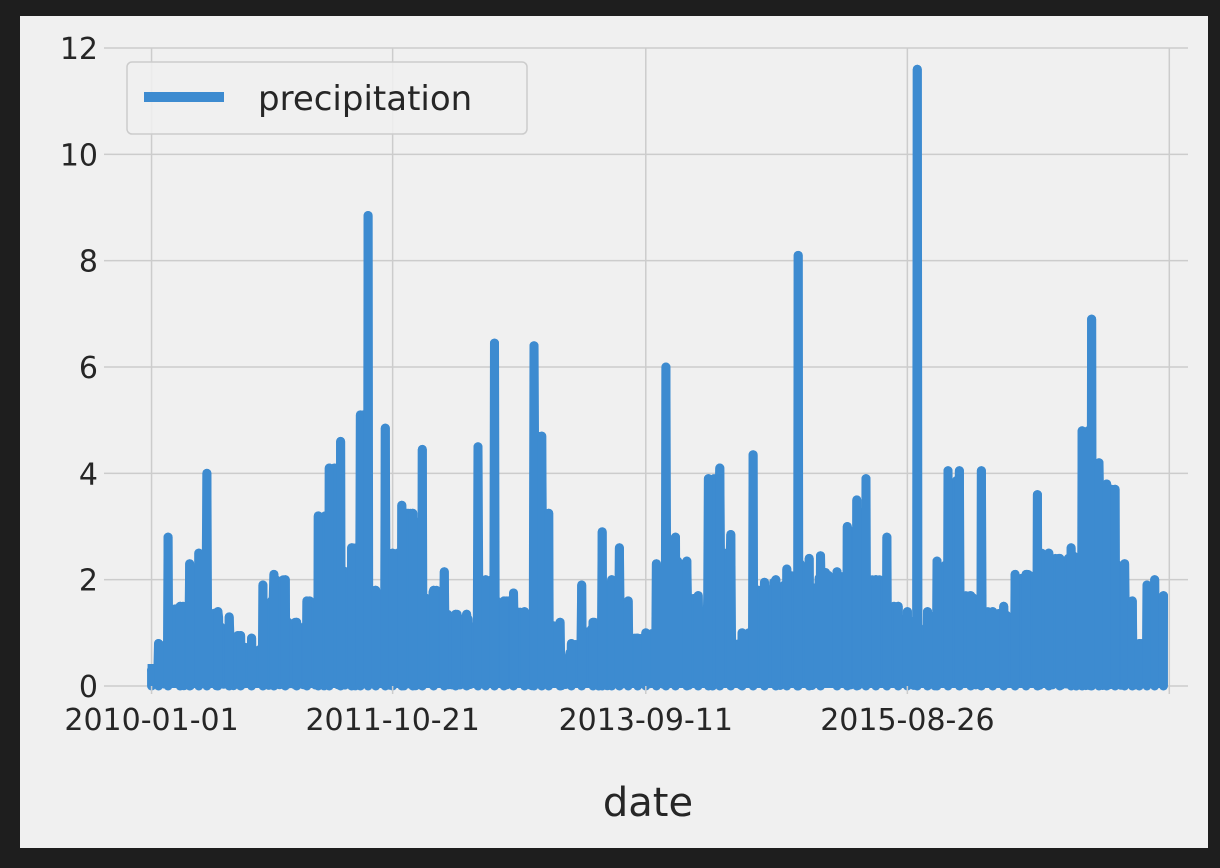 The height and width of the screenshot is (868, 1220). What do you see at coordinates (88, 262) in the screenshot?
I see `y-tick-label: 8` at bounding box center [88, 262].